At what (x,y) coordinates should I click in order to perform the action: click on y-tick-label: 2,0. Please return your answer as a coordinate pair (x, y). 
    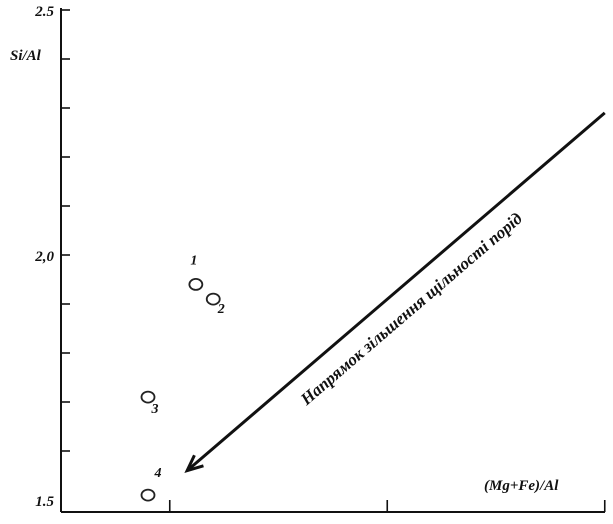
    Looking at the image, I should click on (44, 257).